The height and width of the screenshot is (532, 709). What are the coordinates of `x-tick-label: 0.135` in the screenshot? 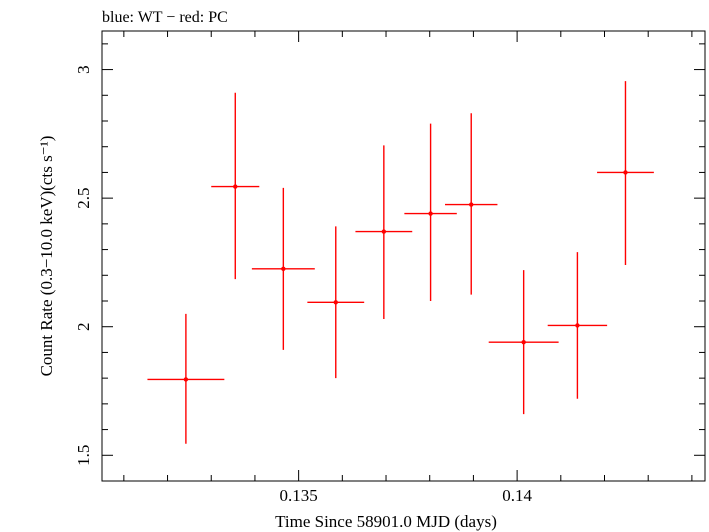 It's located at (299, 495).